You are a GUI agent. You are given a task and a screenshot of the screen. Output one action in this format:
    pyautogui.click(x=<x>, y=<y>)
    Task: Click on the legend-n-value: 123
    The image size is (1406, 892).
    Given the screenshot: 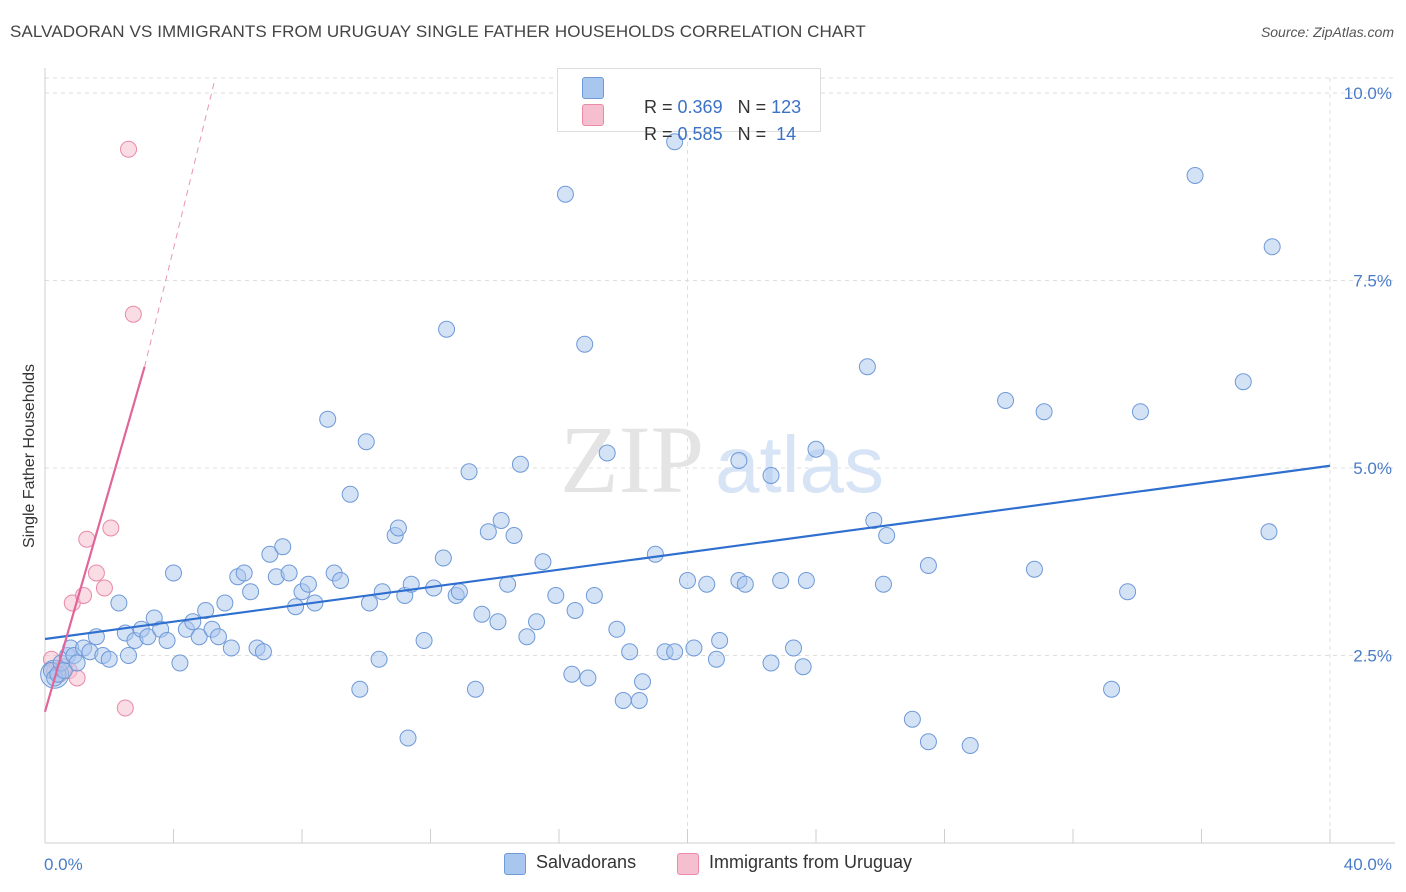 What is the action you would take?
    pyautogui.click(x=786, y=107)
    